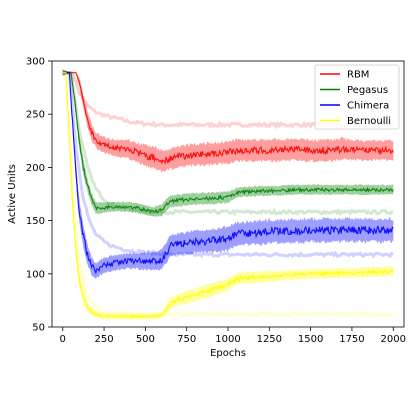 The image size is (415, 415). What do you see at coordinates (35, 168) in the screenshot?
I see `y-tick-label: 200` at bounding box center [35, 168].